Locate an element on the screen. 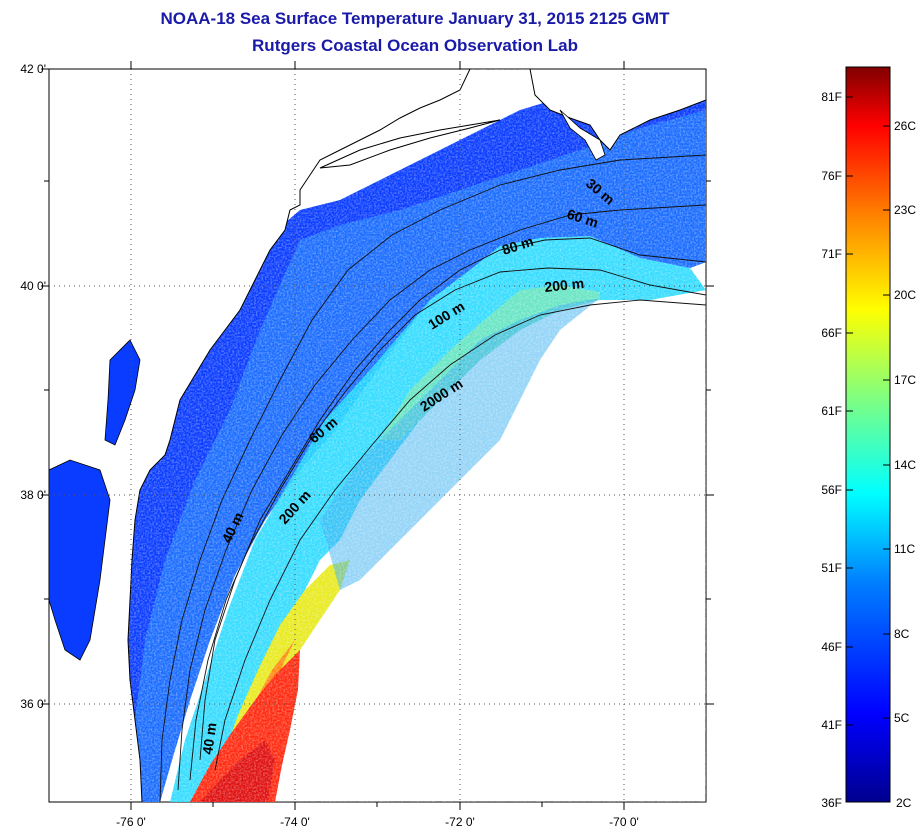 The width and height of the screenshot is (920, 832). lat-label-38: 38 0' is located at coordinates (33, 495).